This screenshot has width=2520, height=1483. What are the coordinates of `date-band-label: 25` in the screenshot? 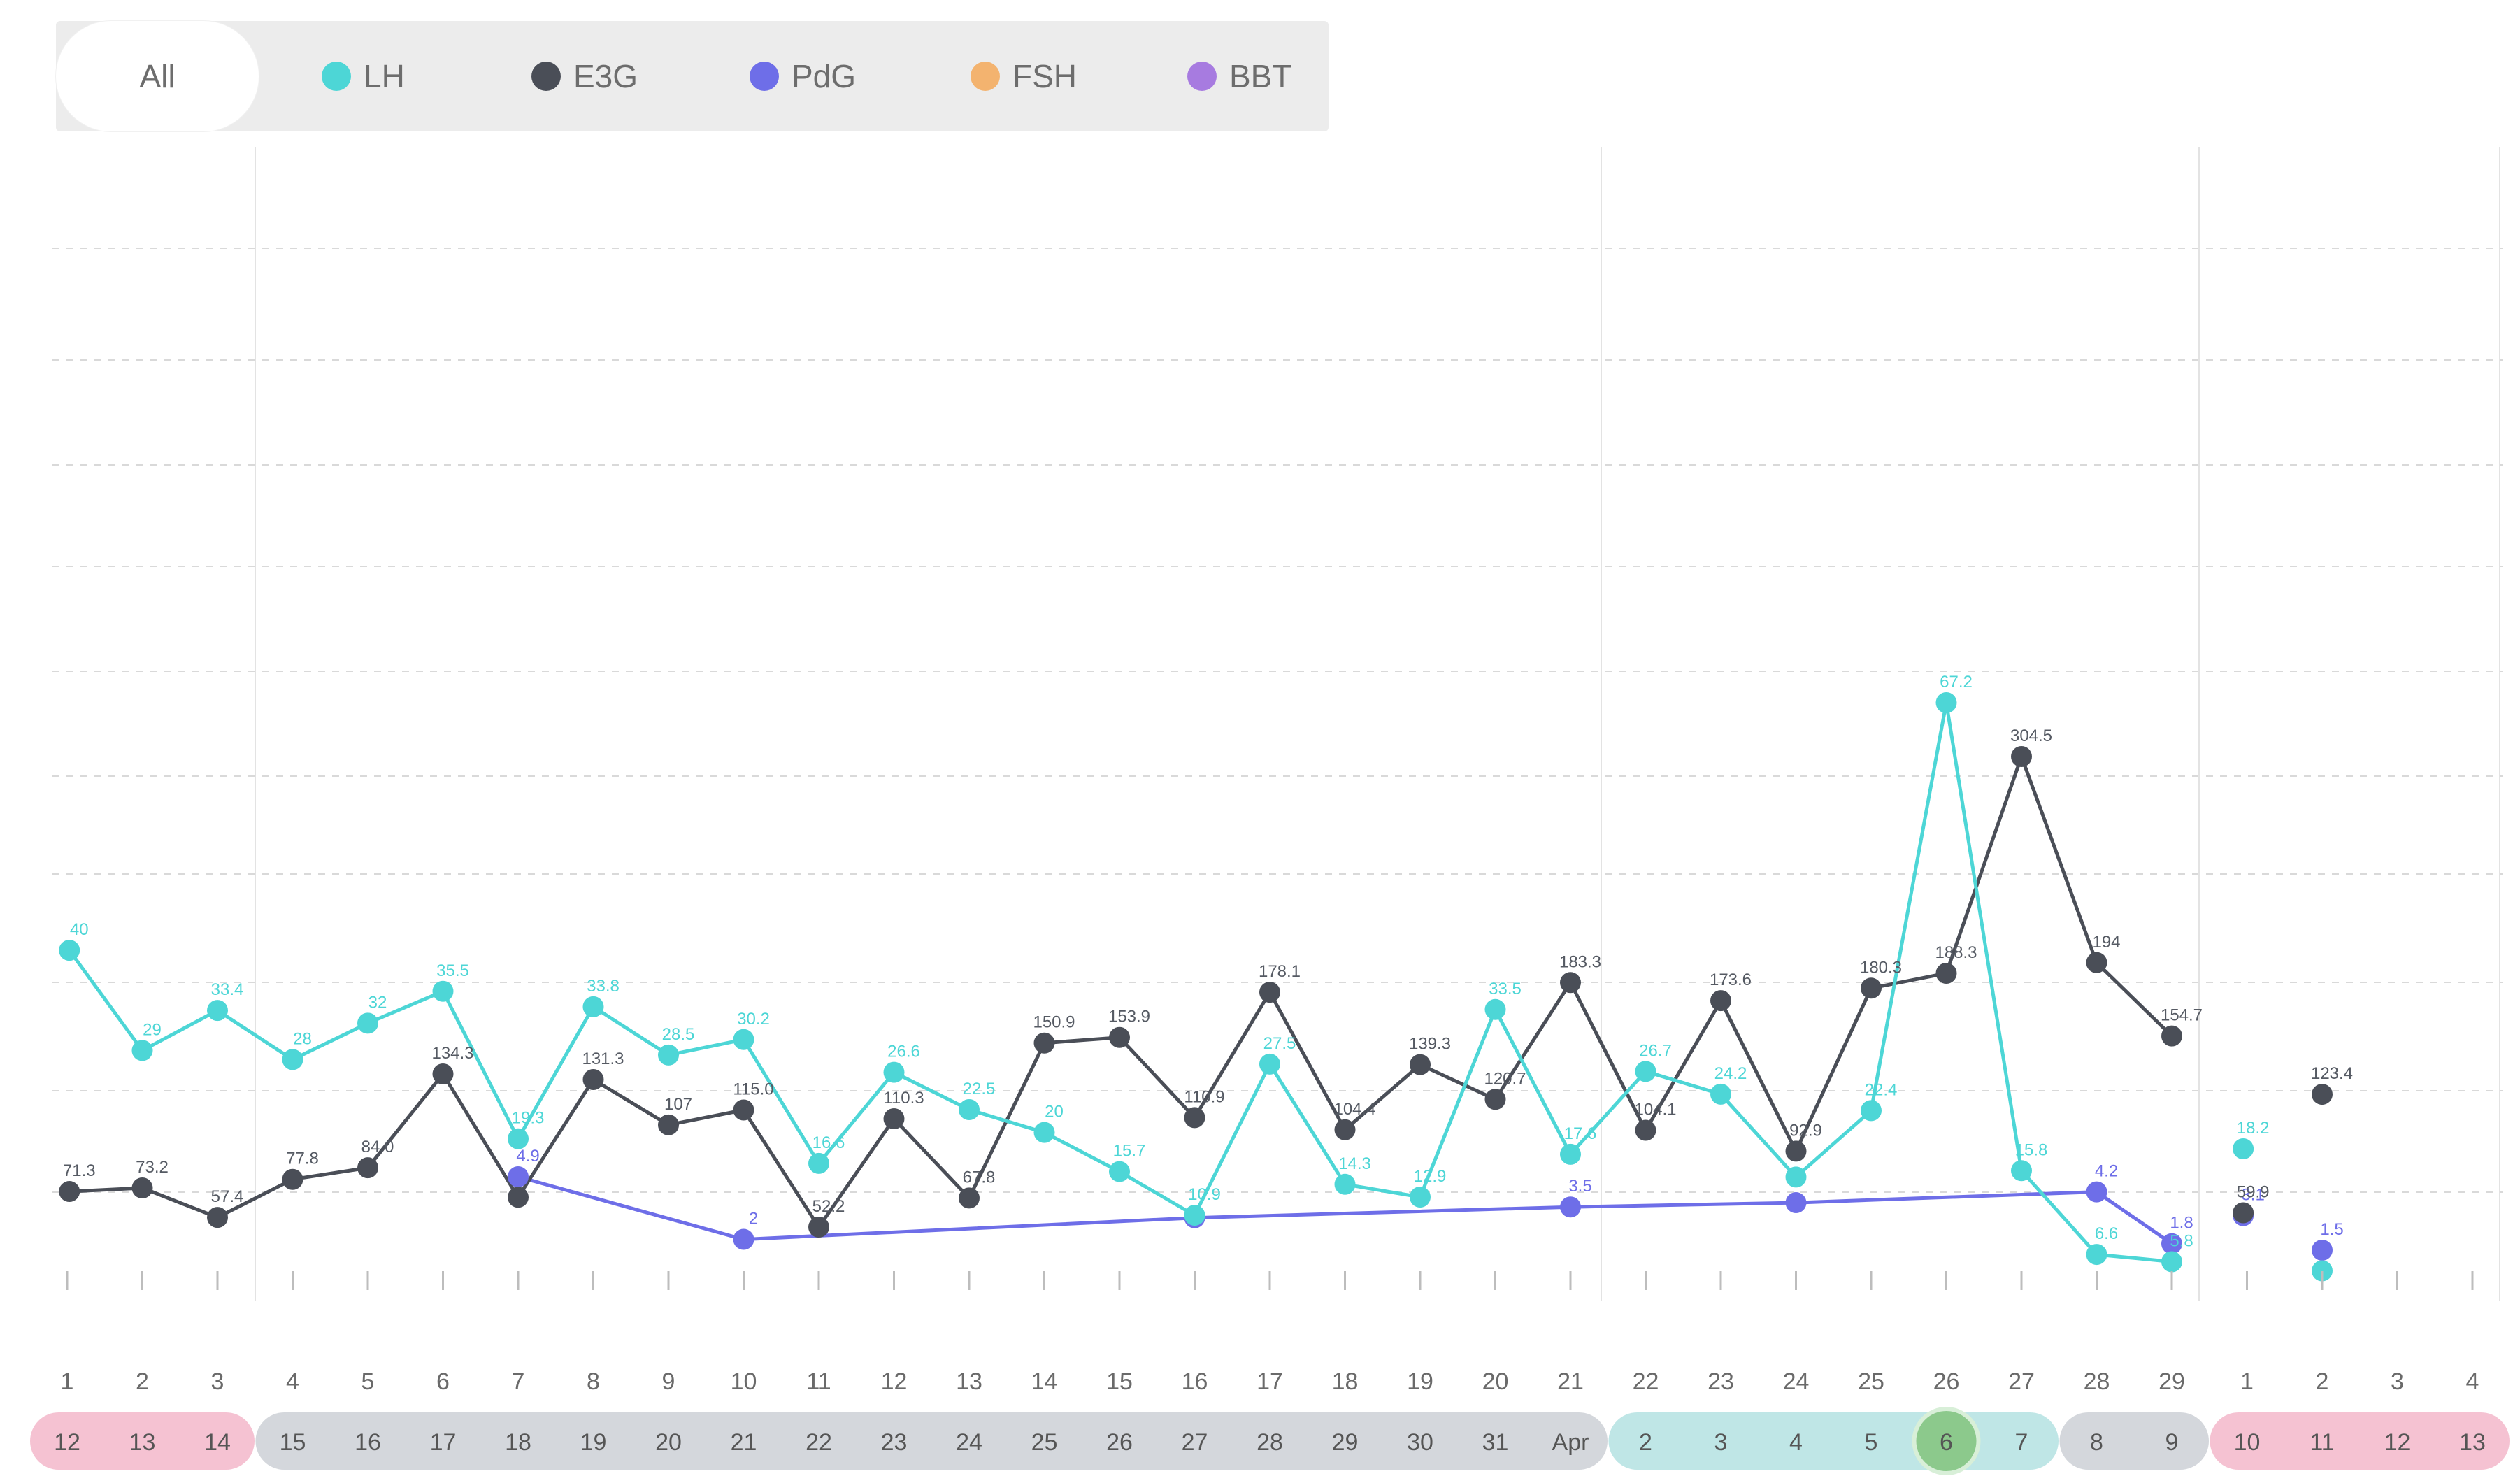 It's located at (1044, 1442).